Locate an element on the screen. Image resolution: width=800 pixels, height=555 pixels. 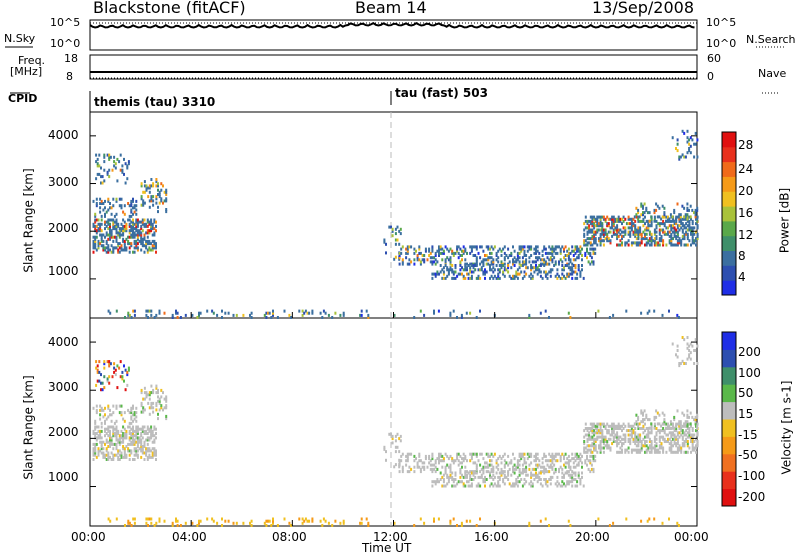
vel-cbar-tick-100: 100 is located at coordinates (749, 373).